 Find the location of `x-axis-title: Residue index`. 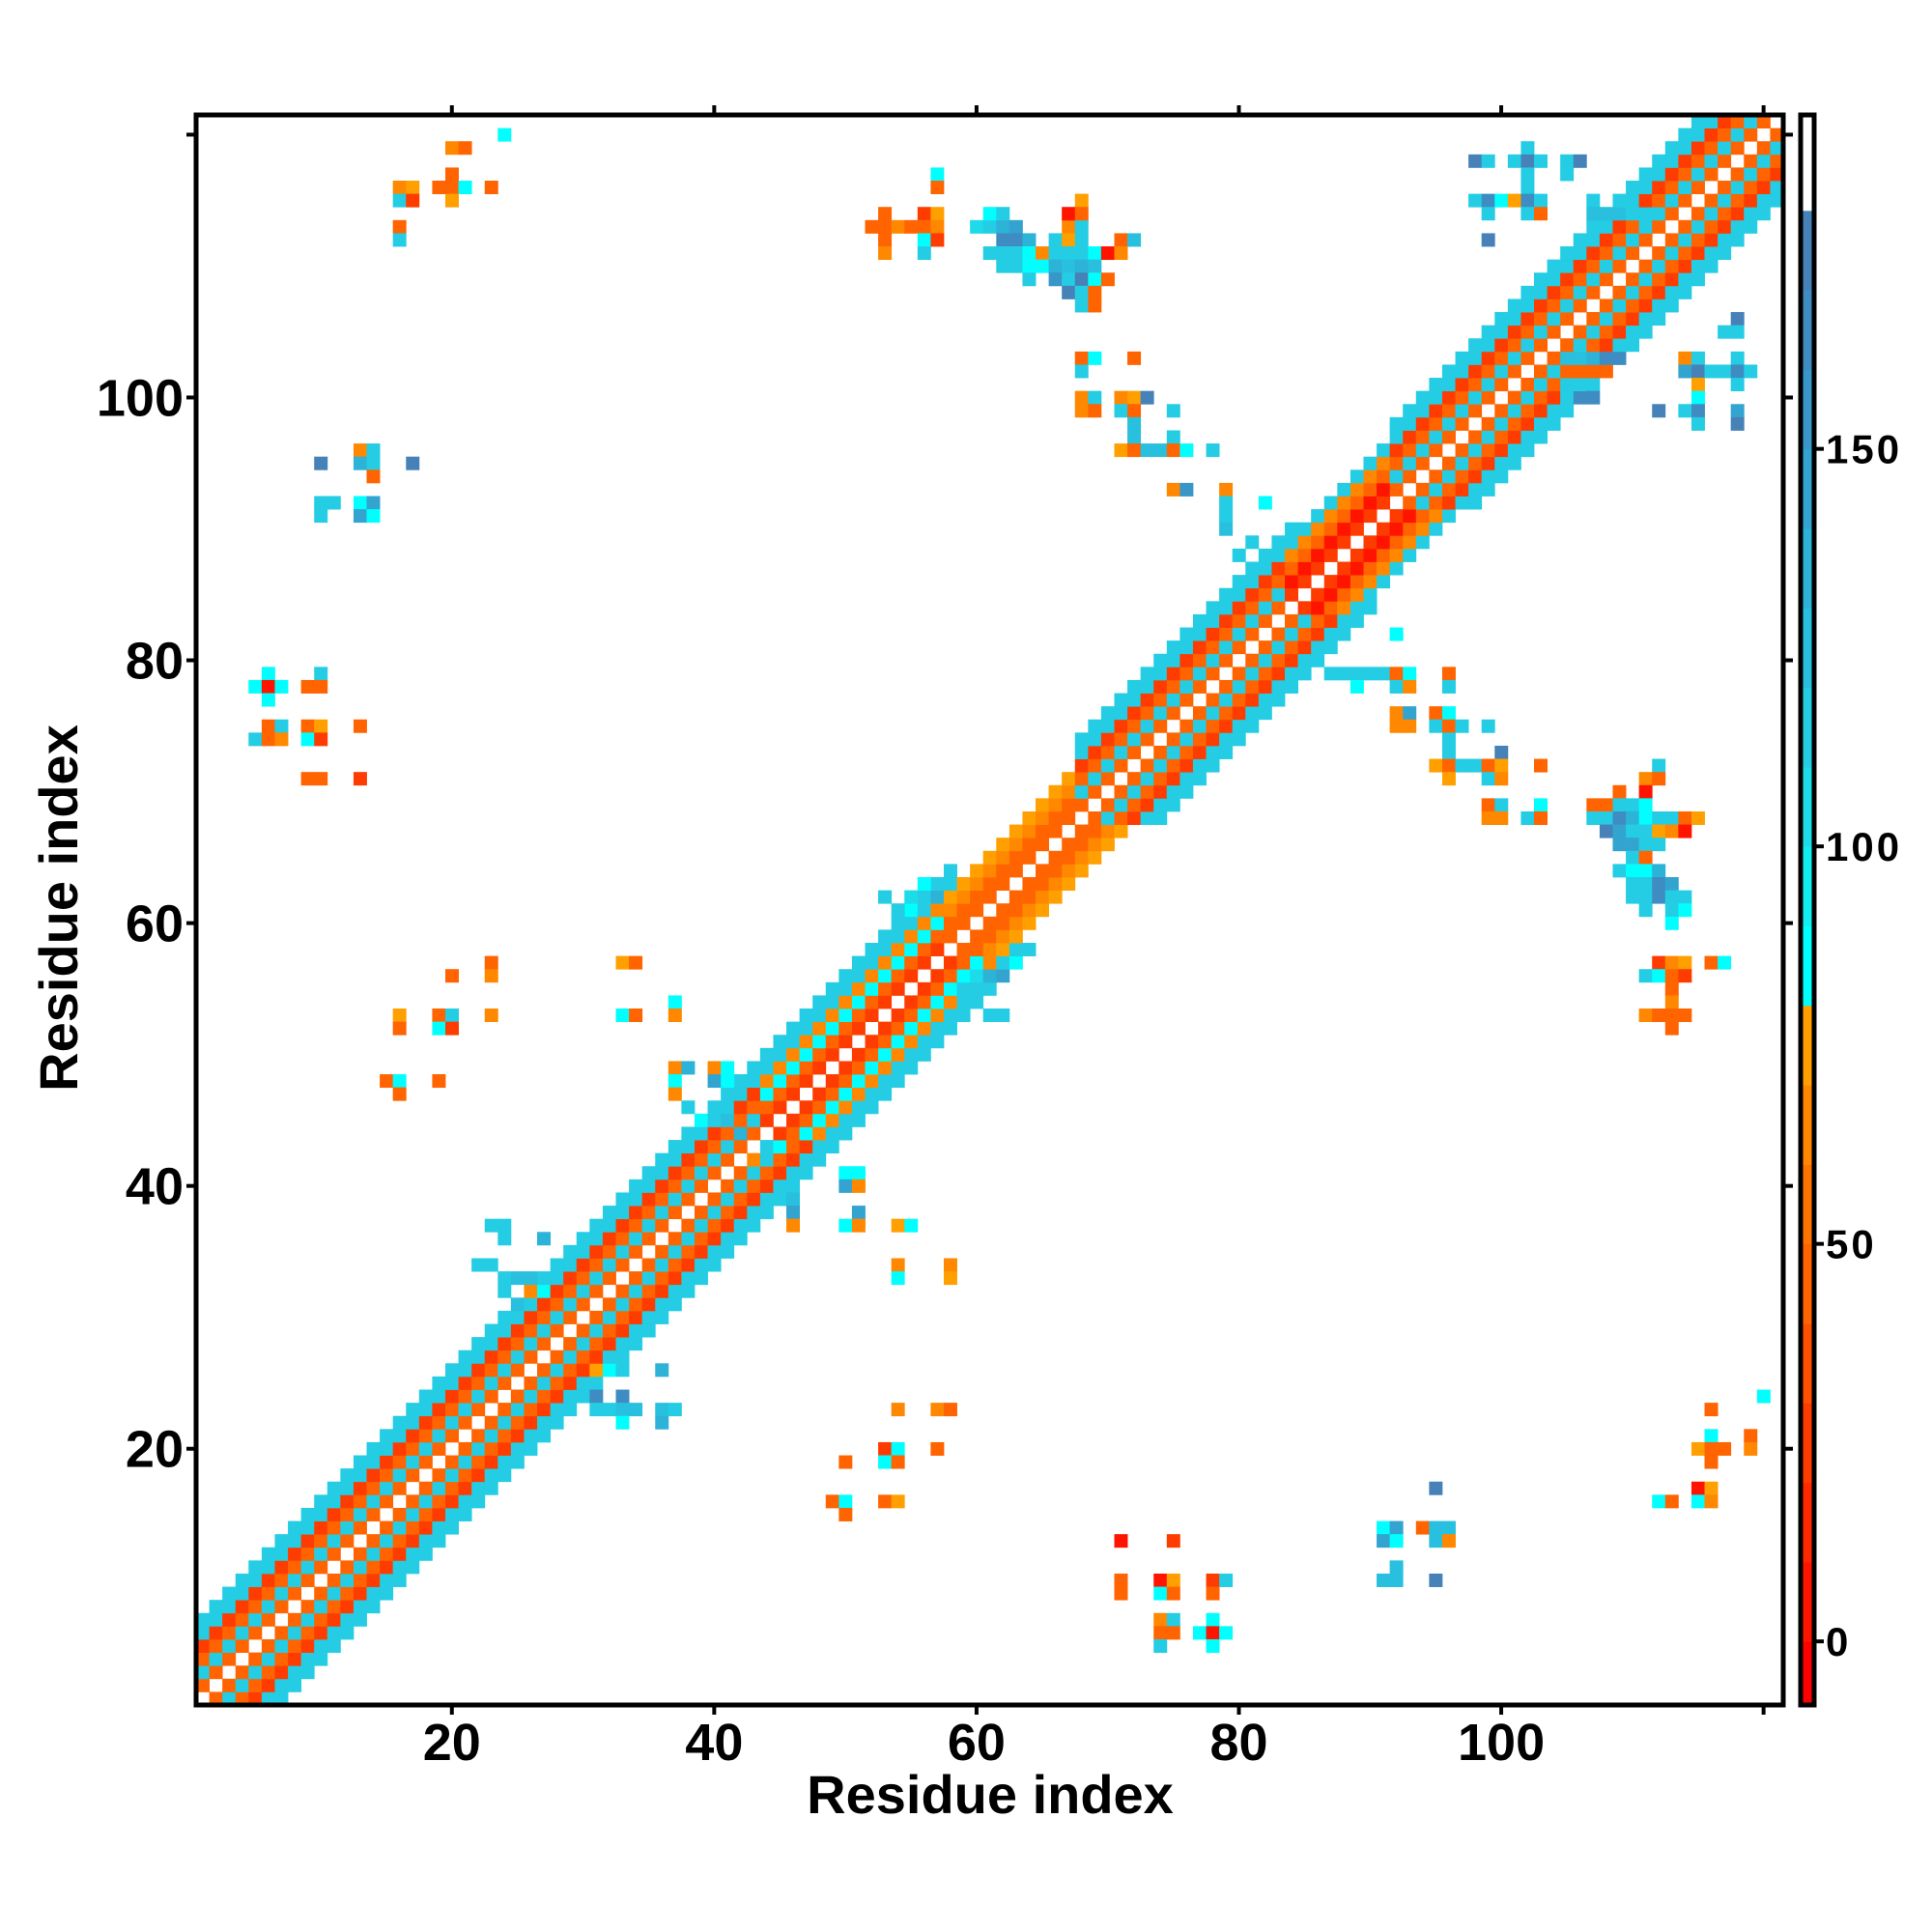

x-axis-title: Residue index is located at coordinates (990, 1794).